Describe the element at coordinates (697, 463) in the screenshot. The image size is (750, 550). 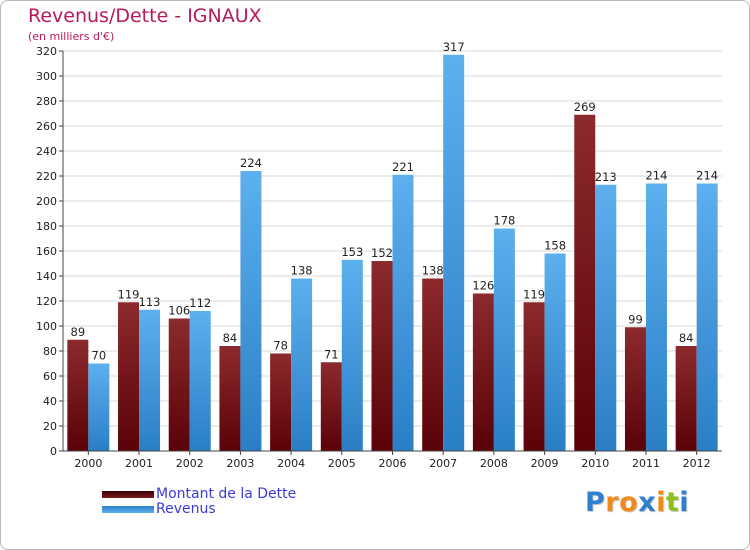
I see `x-tick-label: 2012` at that location.